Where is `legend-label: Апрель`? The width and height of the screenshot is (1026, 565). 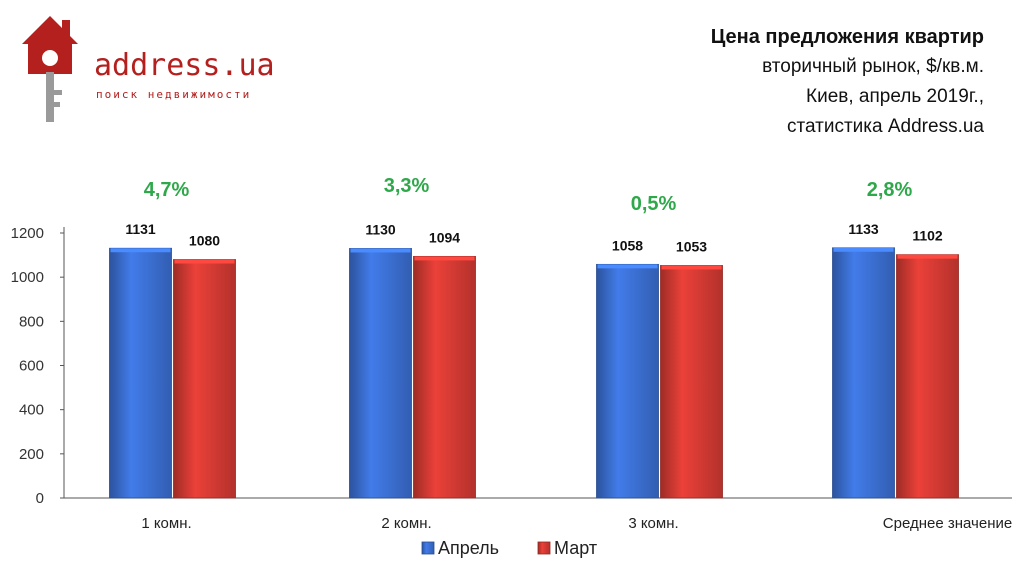
legend-label: Апрель is located at coordinates (468, 548).